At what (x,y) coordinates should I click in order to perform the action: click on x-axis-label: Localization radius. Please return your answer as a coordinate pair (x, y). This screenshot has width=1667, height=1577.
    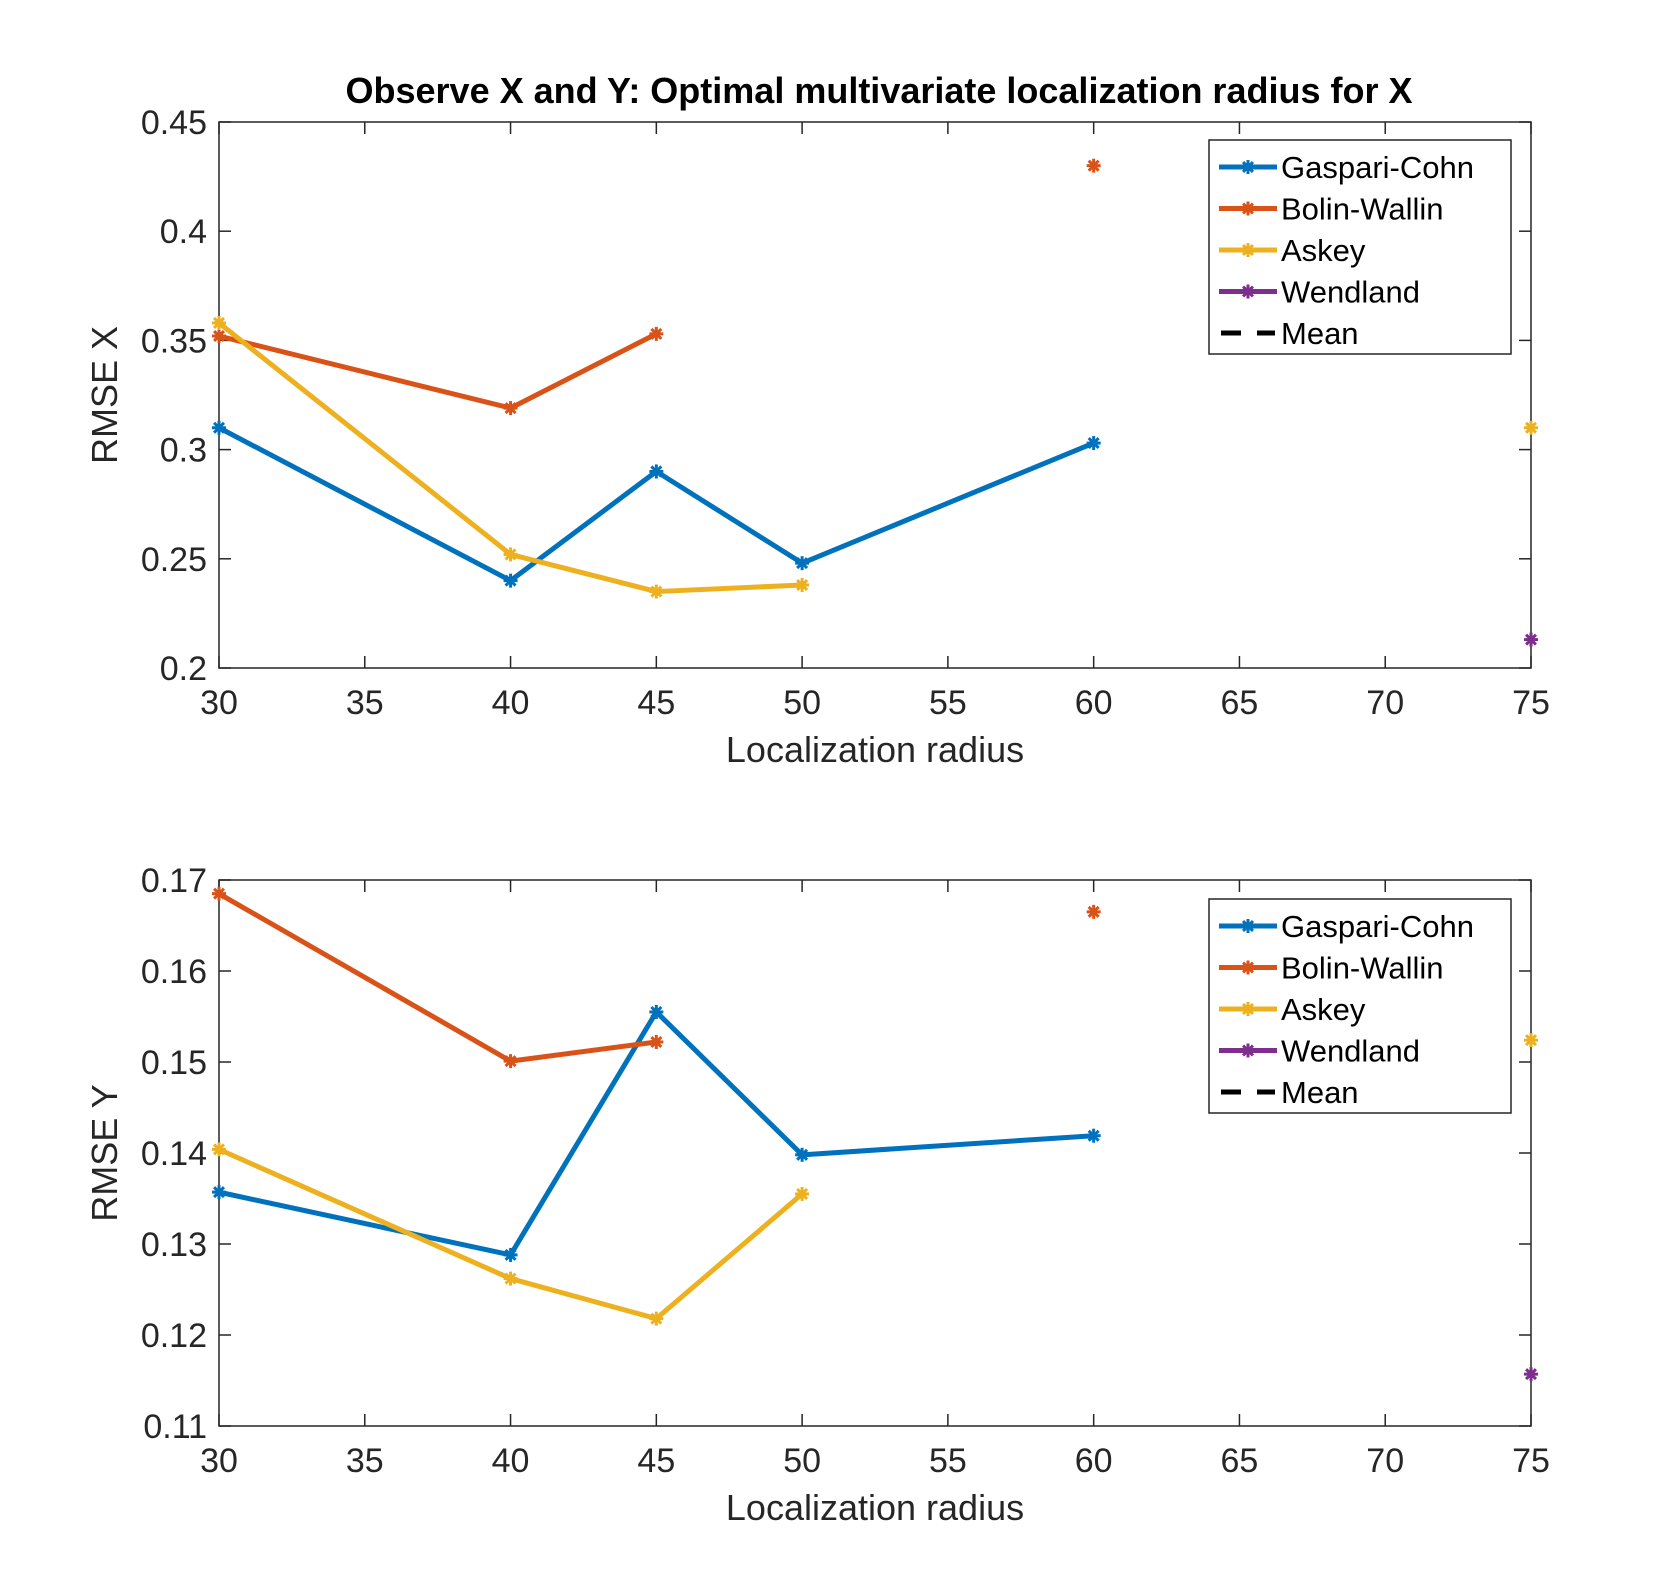
    Looking at the image, I should click on (875, 749).